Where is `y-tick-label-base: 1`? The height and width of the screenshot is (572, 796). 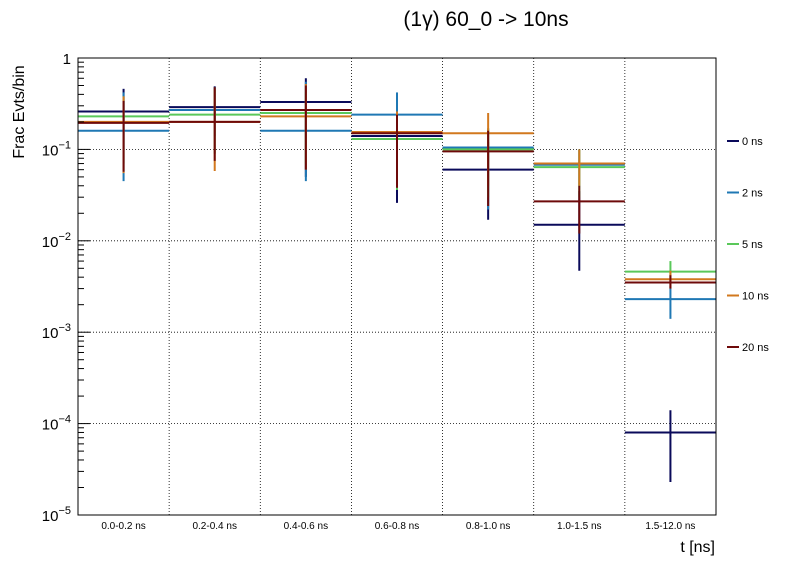 y-tick-label-base: 1 is located at coordinates (67, 59).